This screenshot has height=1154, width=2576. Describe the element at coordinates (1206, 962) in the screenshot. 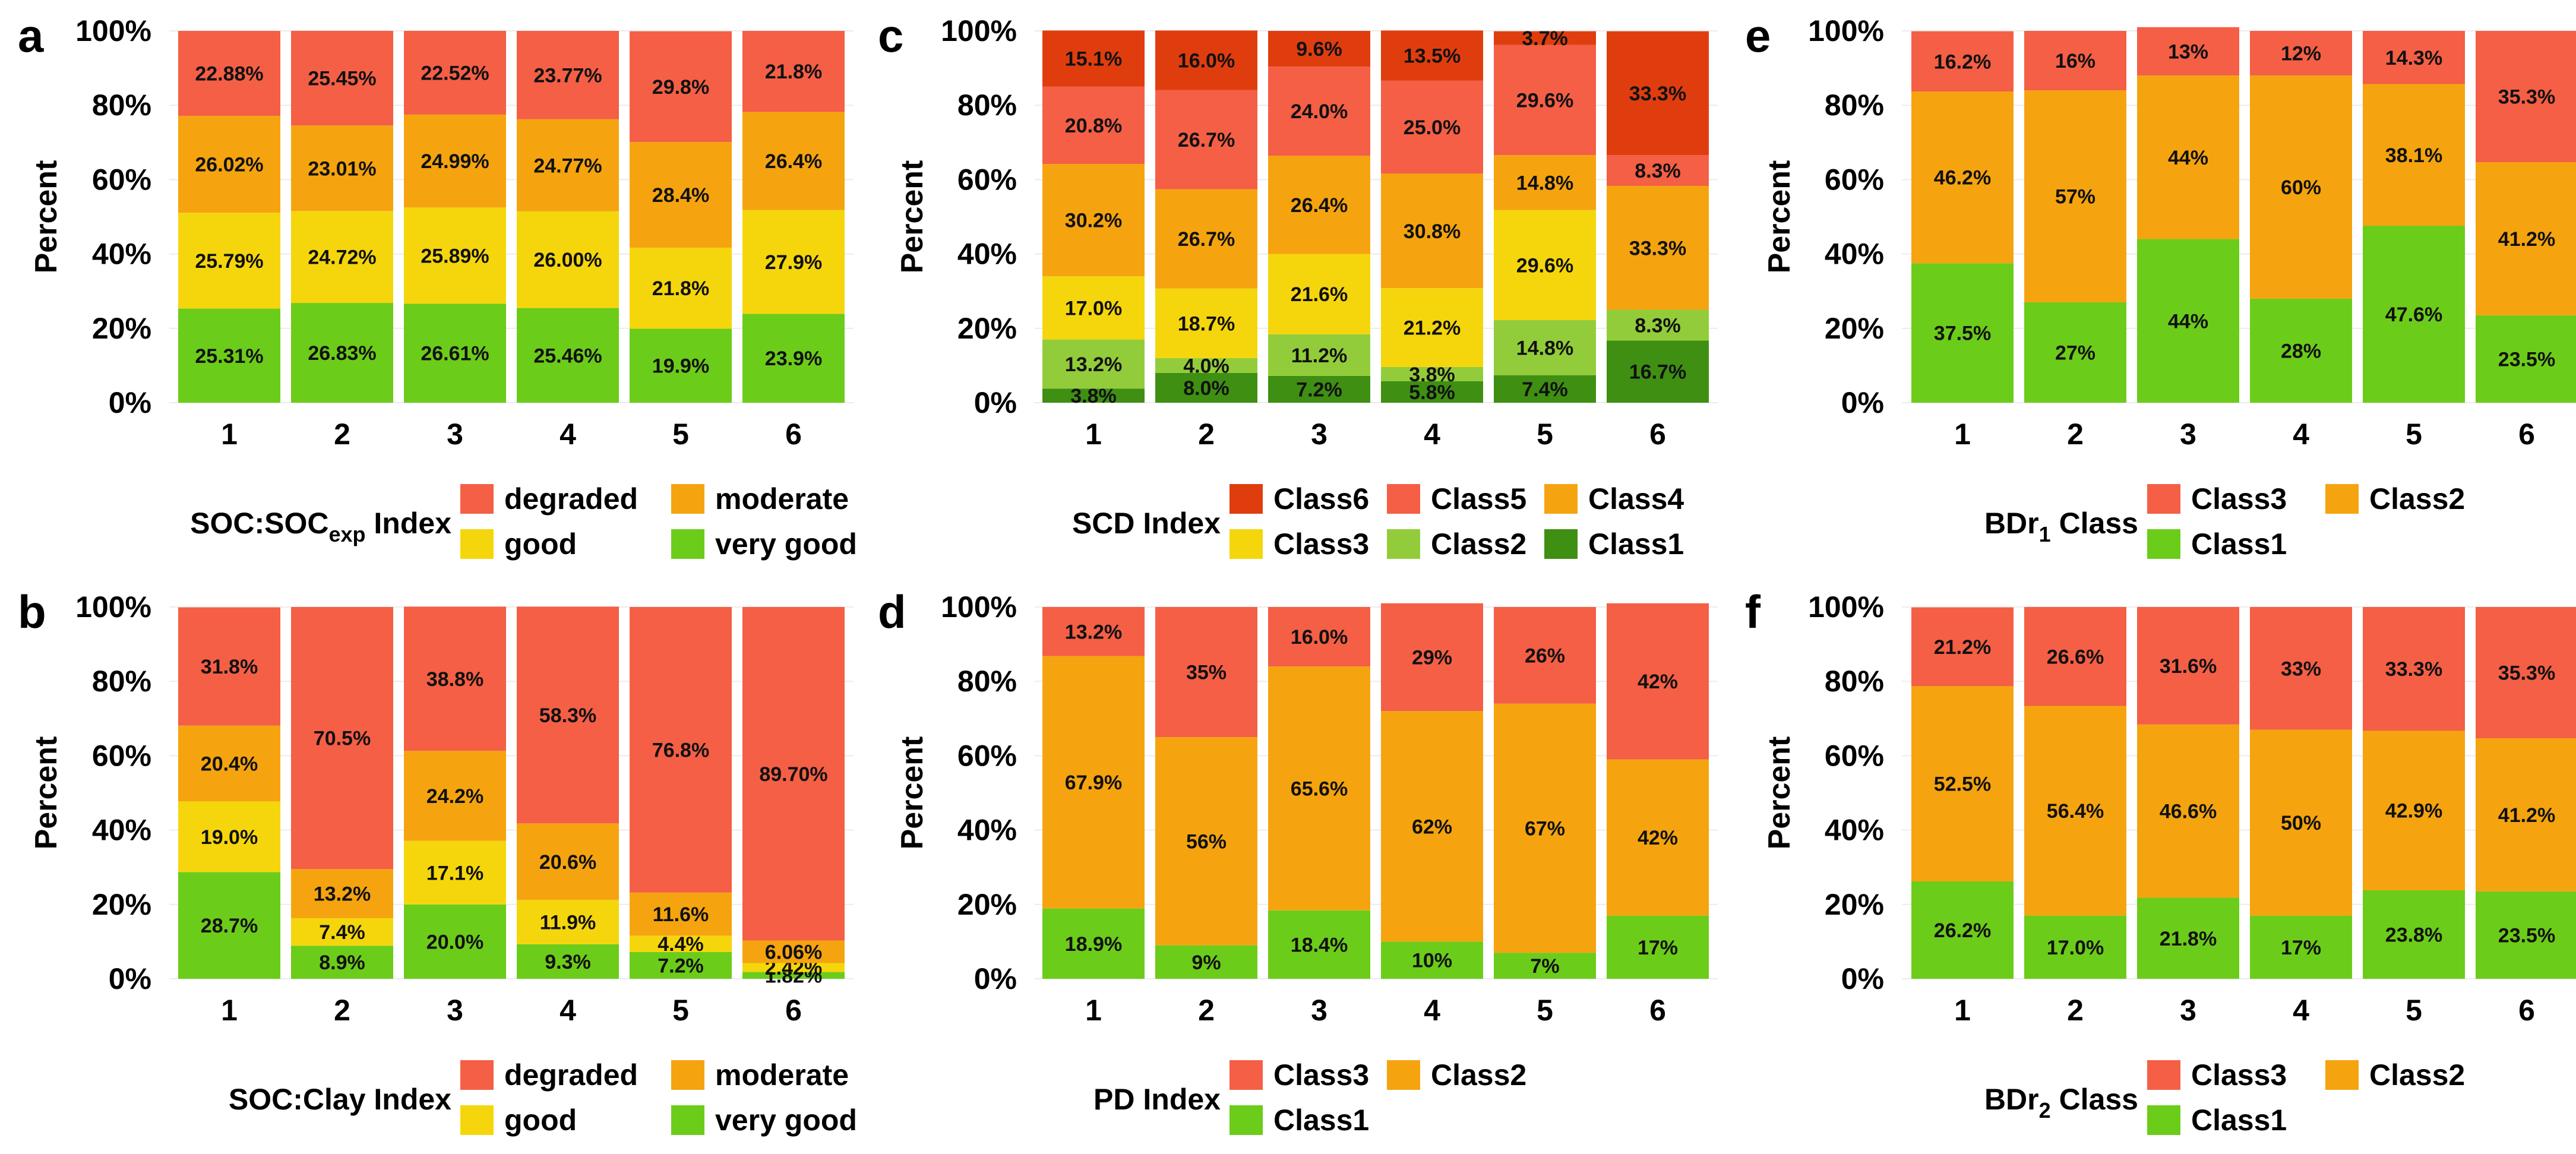

I see `data-label: 9%` at that location.